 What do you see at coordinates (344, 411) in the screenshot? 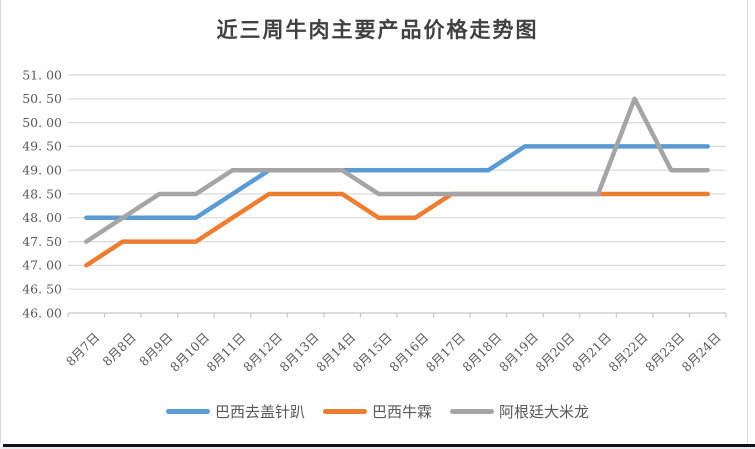
I see `legend-line-swatch-orange` at bounding box center [344, 411].